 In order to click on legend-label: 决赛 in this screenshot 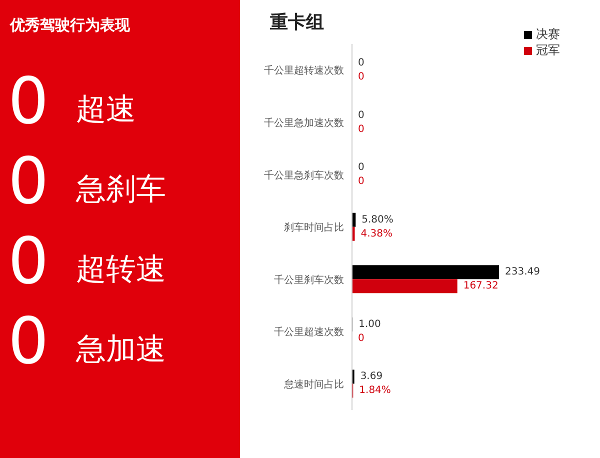, I will do `click(548, 34)`.